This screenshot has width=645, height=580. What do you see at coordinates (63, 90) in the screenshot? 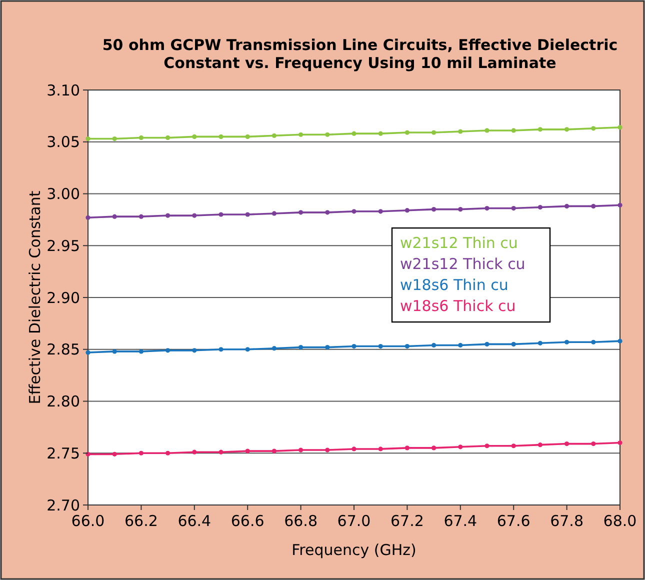
I see `y-tick-label: 3.10` at bounding box center [63, 90].